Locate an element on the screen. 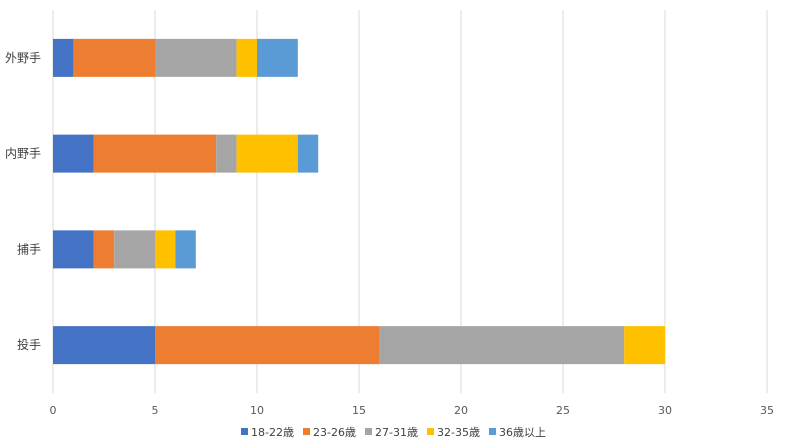  legend-label: 23-26歳 is located at coordinates (334, 432).